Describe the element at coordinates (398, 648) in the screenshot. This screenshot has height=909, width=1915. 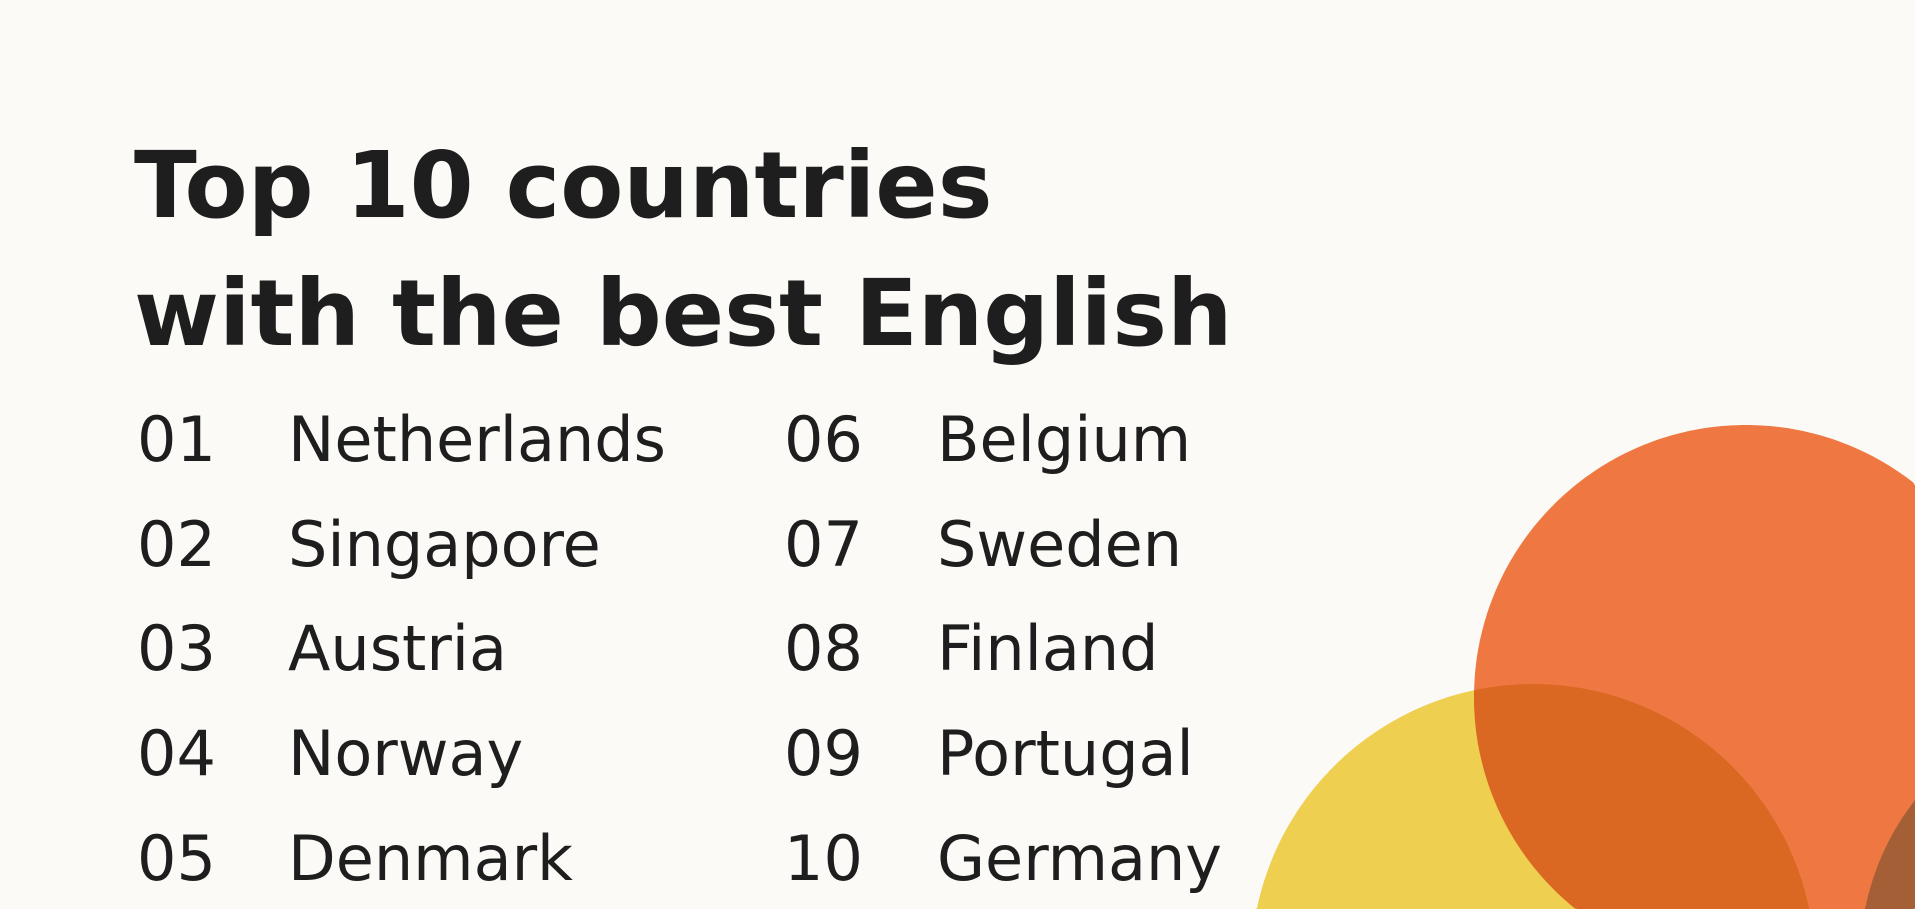
I see `country-name: Austria` at that location.